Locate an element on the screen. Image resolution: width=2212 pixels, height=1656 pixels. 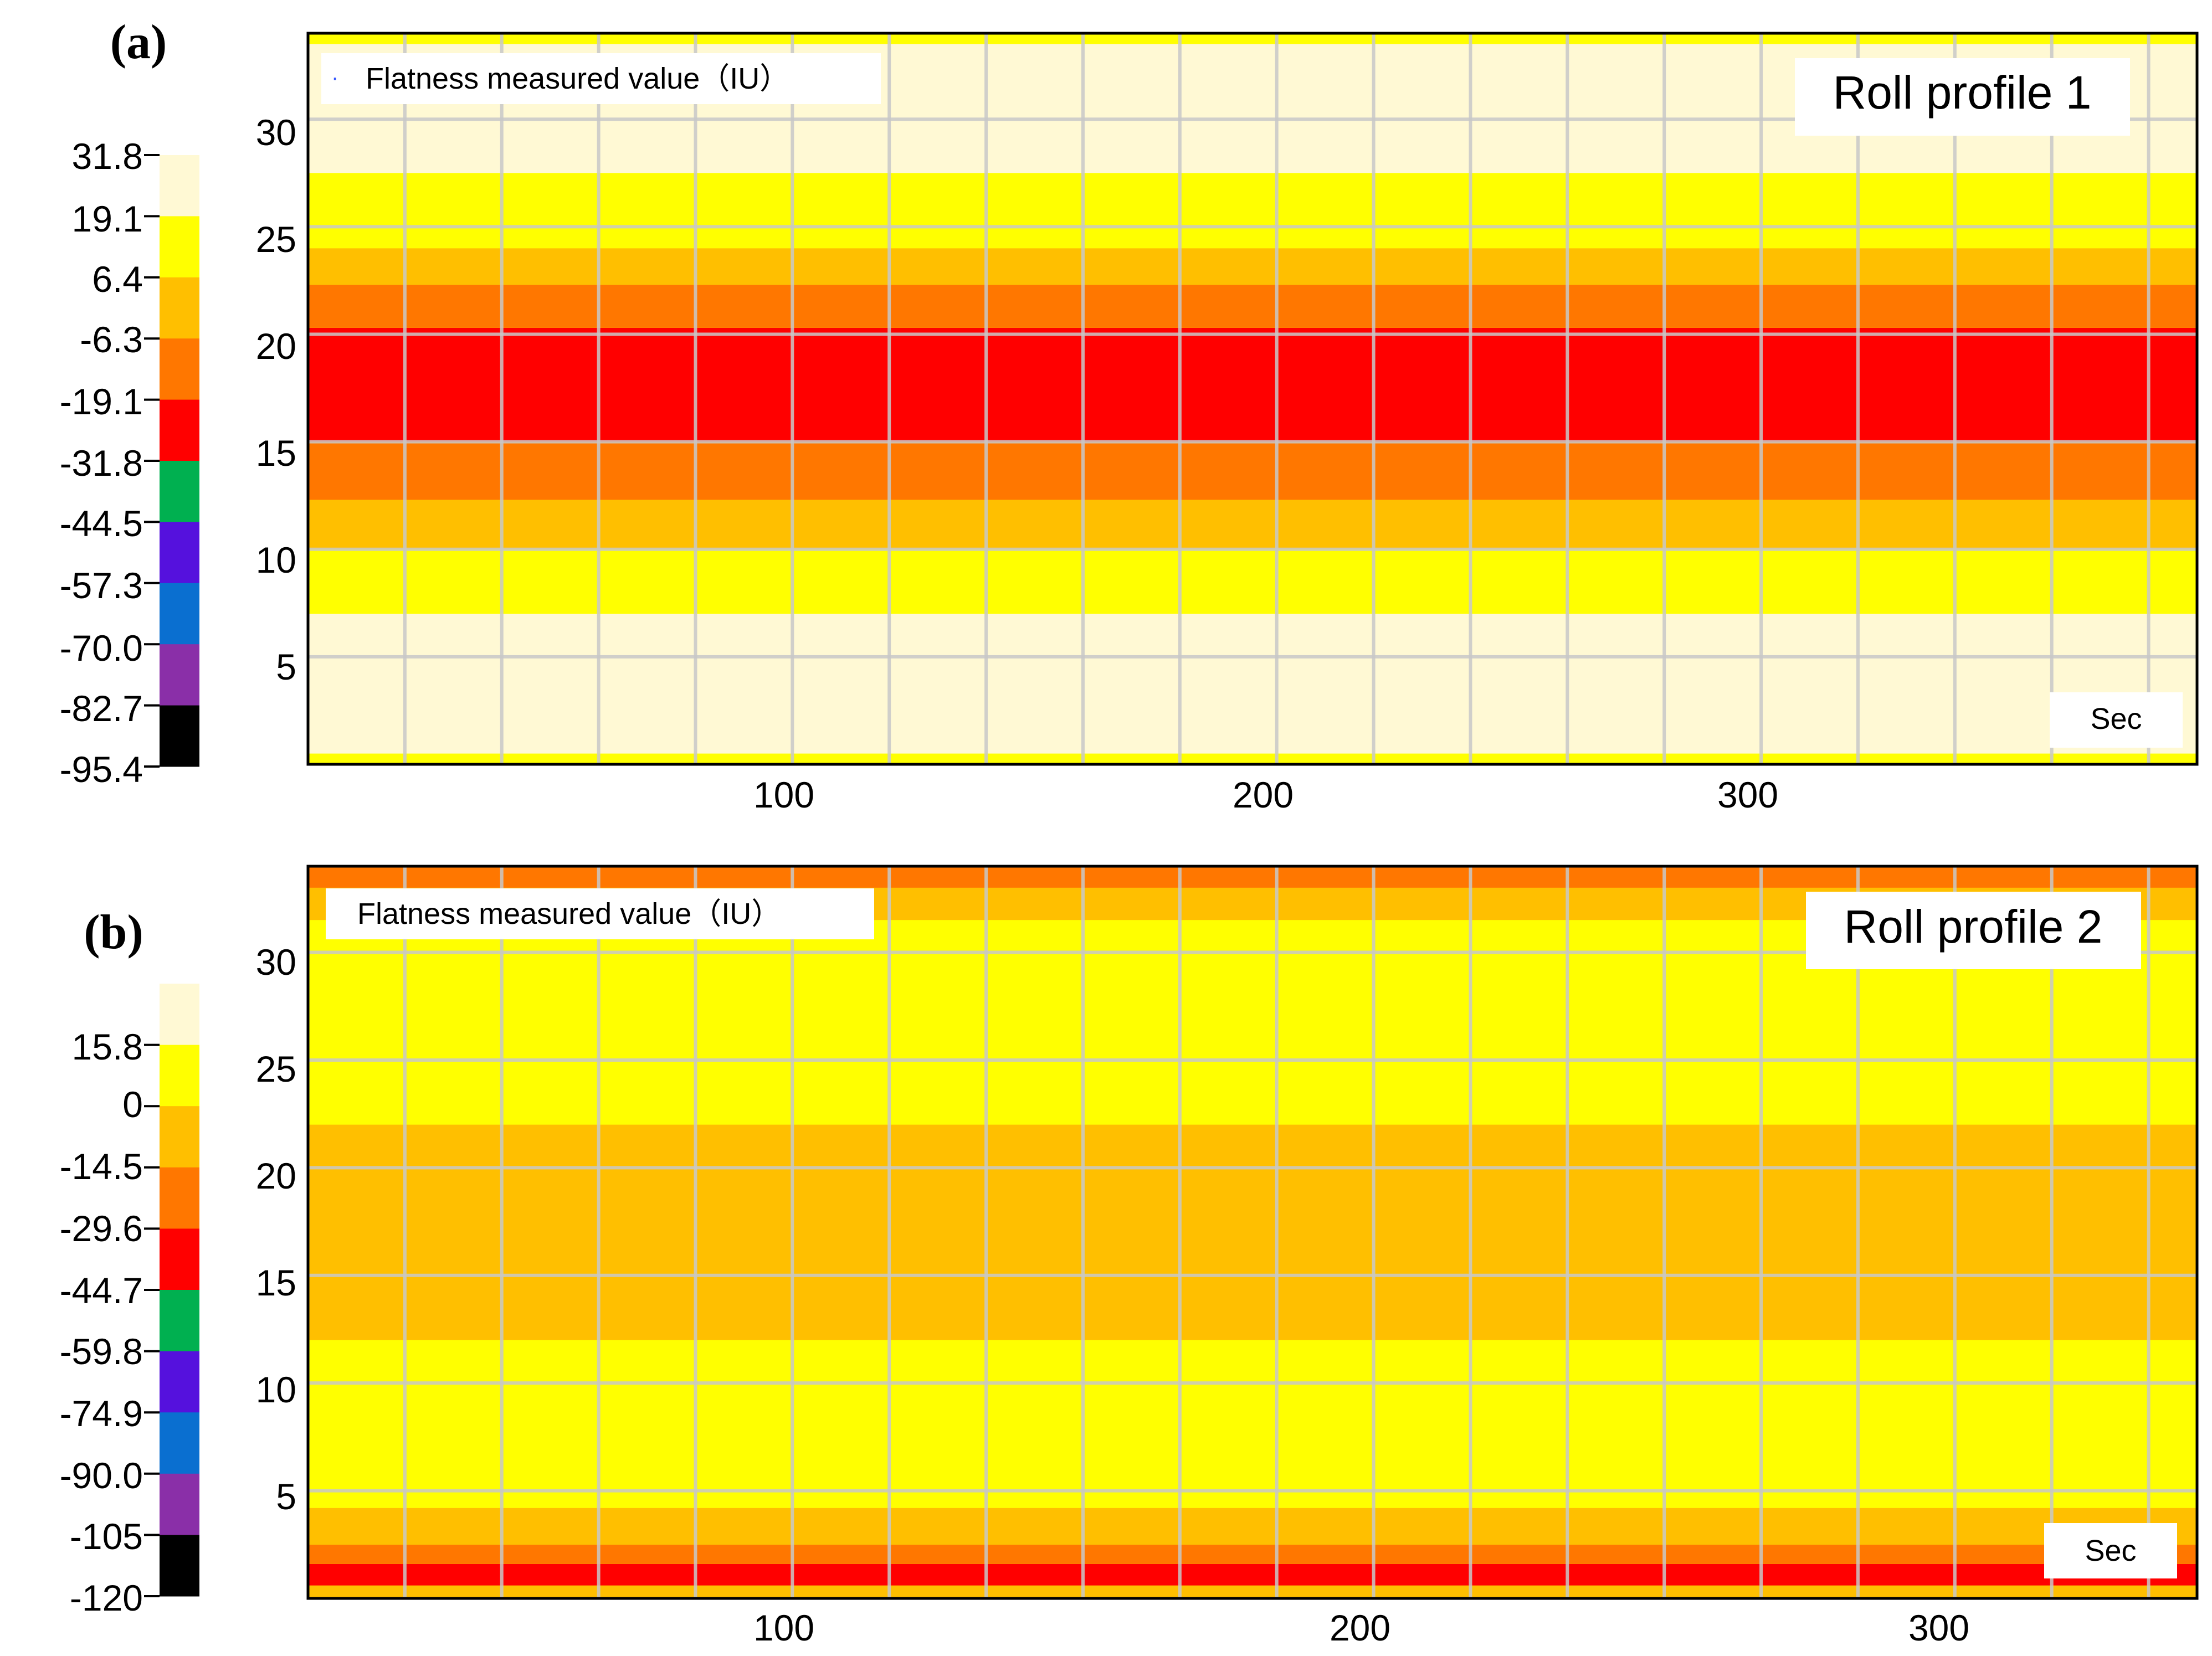
colorbar-label: -44.5 is located at coordinates (101, 523).